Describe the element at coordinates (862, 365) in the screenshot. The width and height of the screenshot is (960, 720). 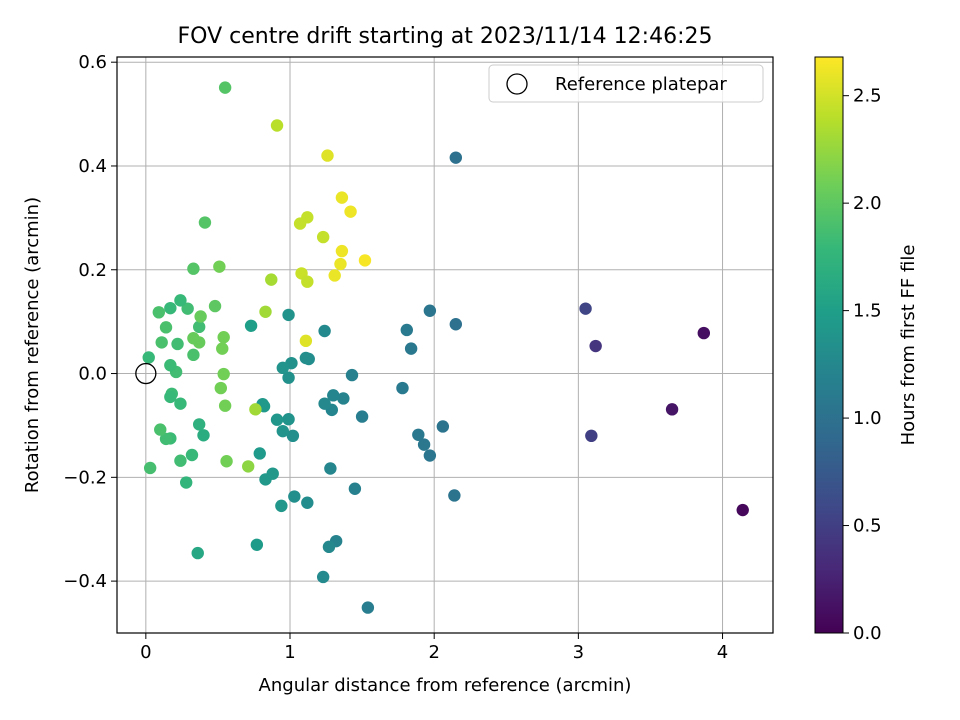
I see `colorbar-ticks: 0.0 0.5 1.0 1.5 2.0 2.5` at that location.